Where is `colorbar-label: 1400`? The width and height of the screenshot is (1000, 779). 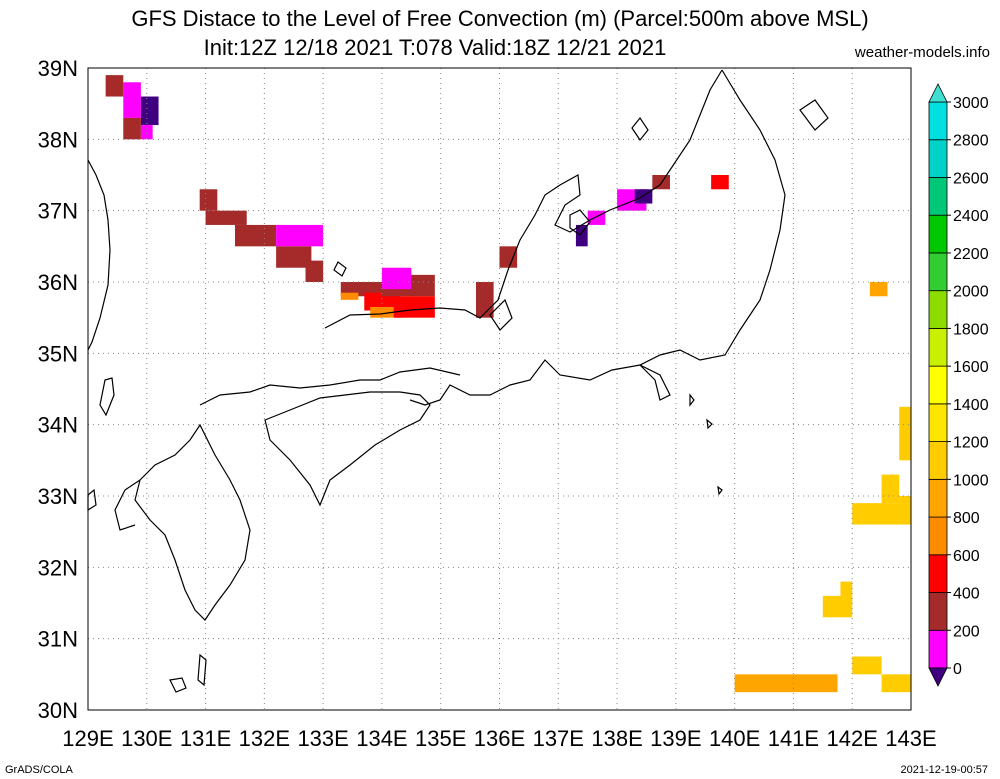
colorbar-label: 1400 is located at coordinates (971, 405).